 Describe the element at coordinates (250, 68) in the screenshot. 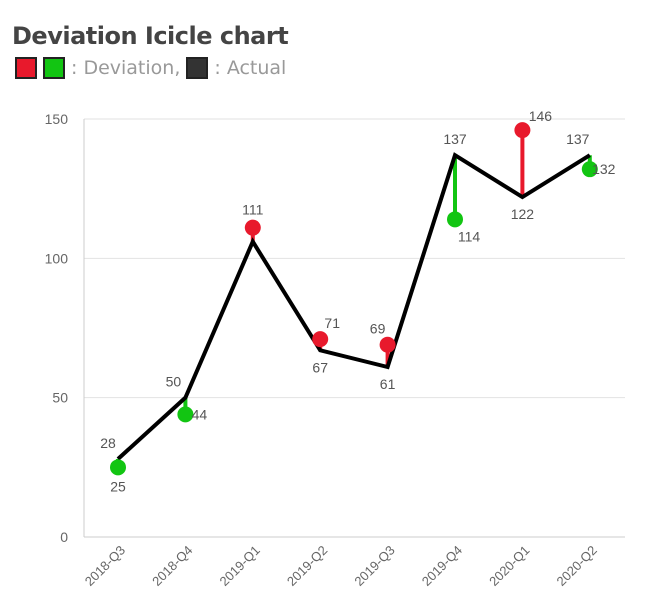

I see `legend-actual-label: : Actual` at that location.